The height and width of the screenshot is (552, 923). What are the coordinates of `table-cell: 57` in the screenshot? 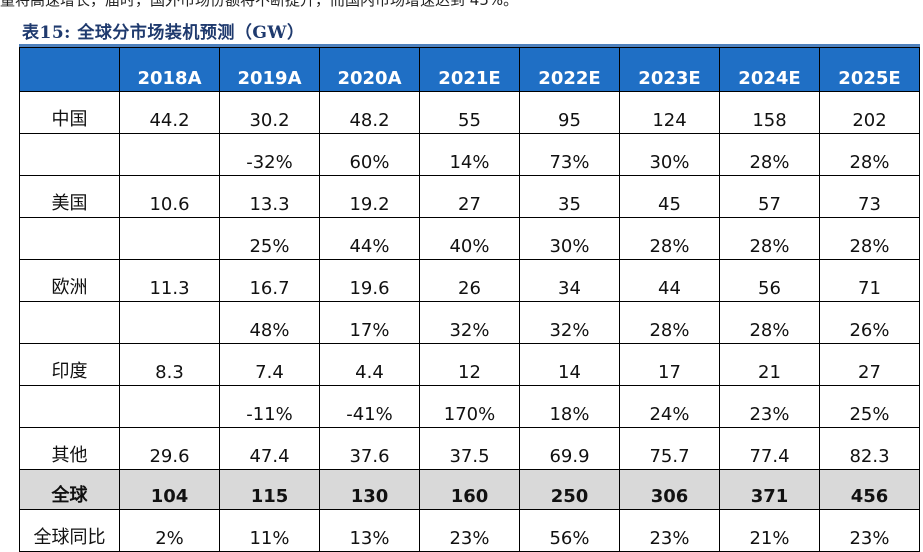 It's located at (769, 196).